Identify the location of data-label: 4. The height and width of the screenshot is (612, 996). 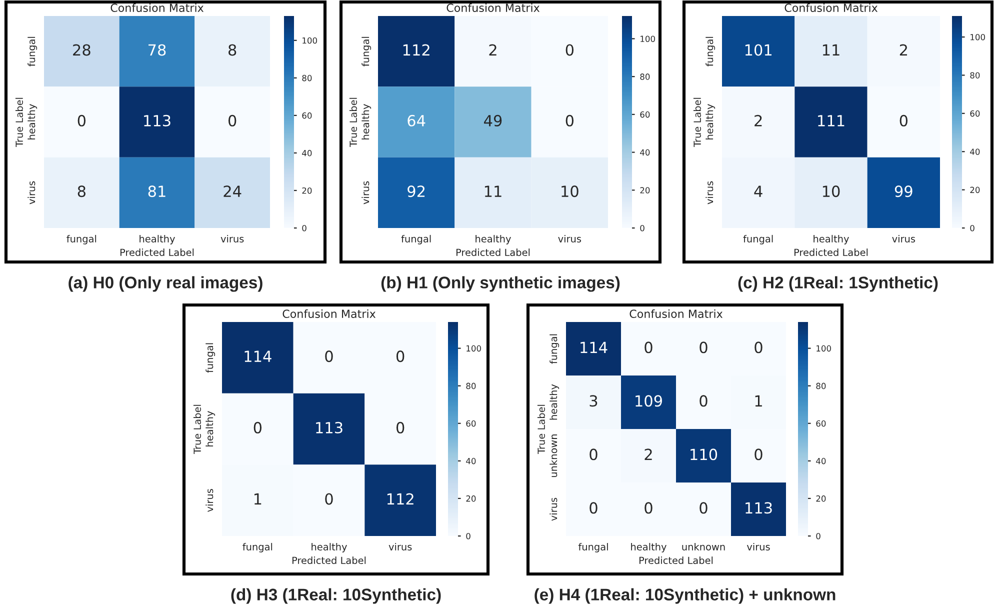
(758, 191).